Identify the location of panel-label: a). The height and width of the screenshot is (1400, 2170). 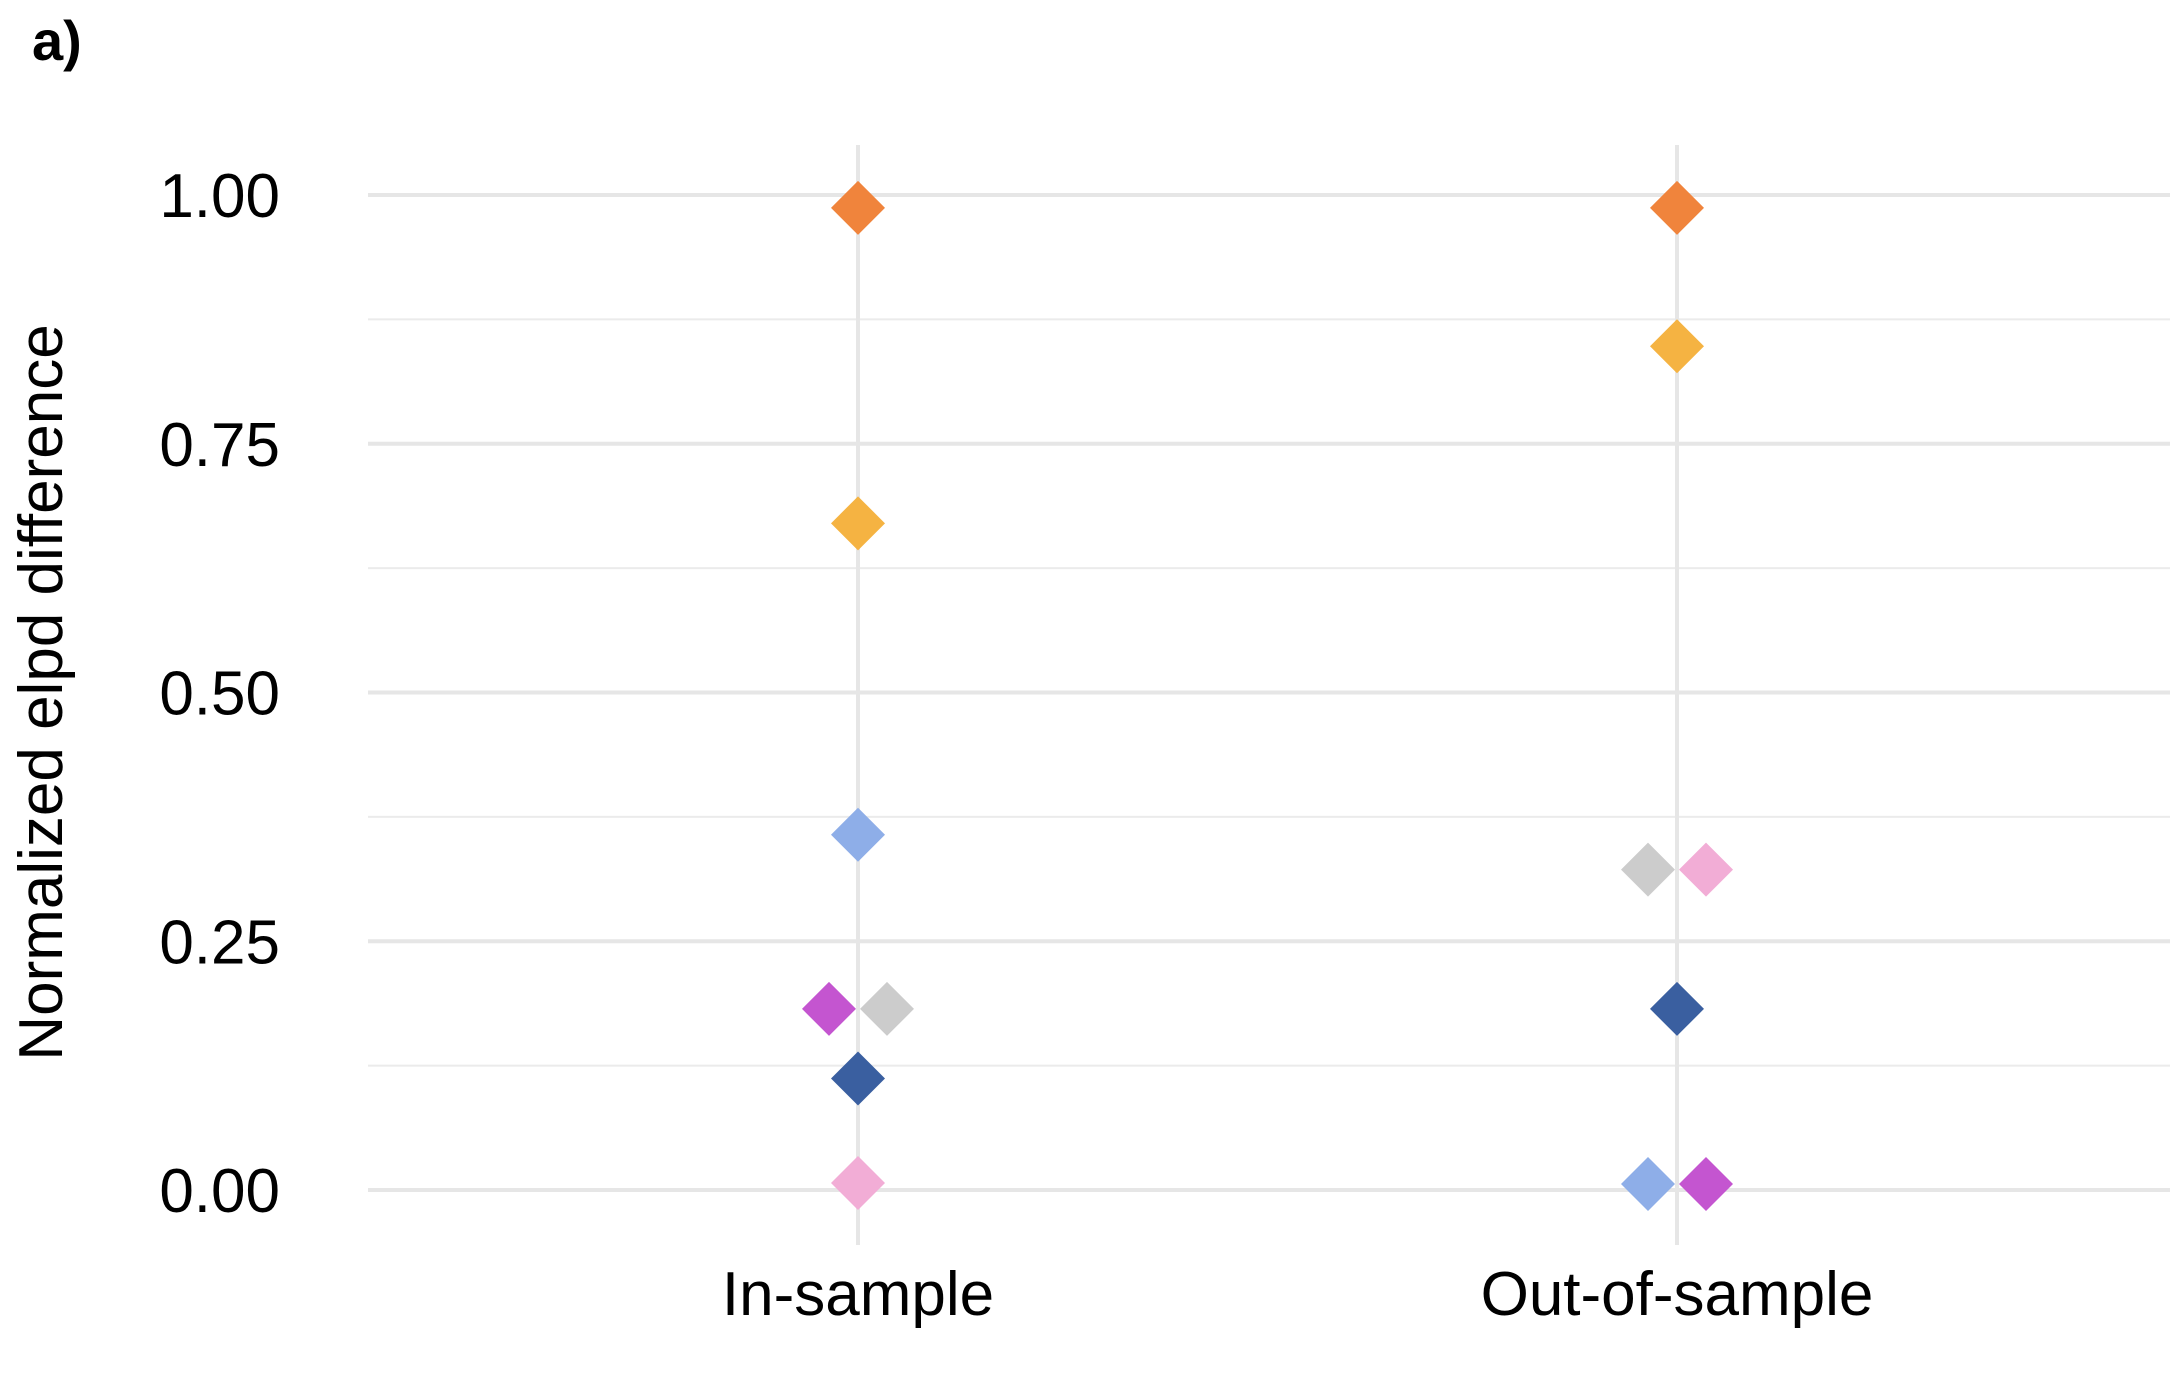
(57, 40).